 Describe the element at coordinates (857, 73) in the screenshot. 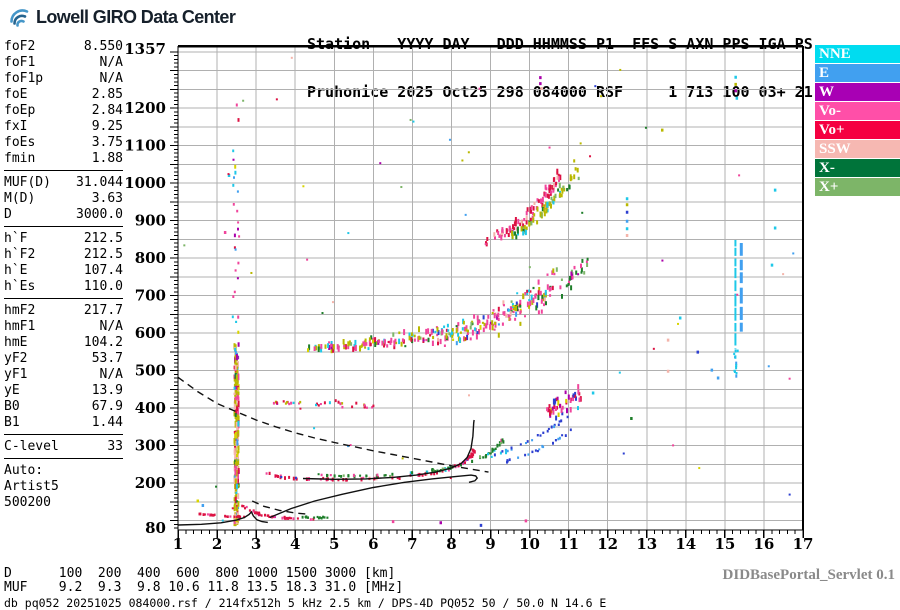

I see `legend-item-e: E` at that location.